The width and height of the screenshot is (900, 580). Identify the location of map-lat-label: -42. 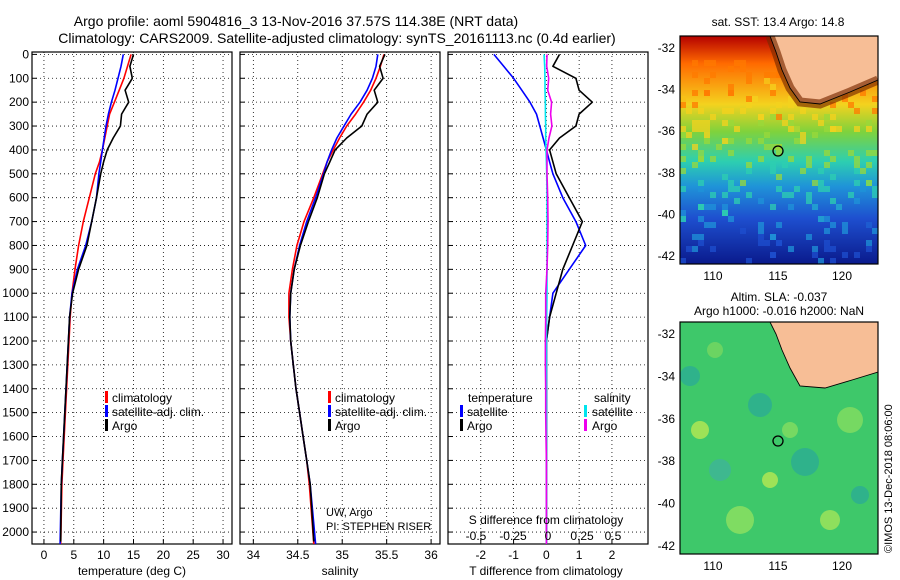
(667, 256).